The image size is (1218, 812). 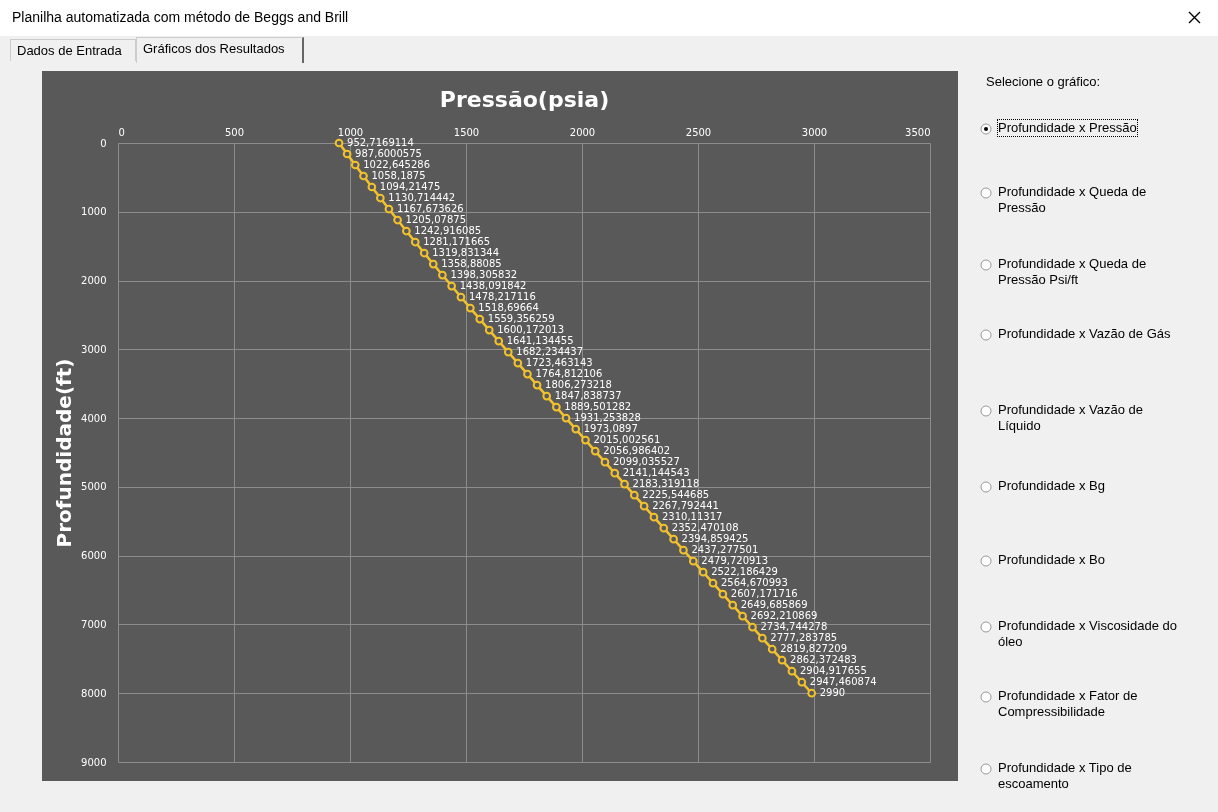 I want to click on annotation: 2267,792441, so click(x=685, y=506).